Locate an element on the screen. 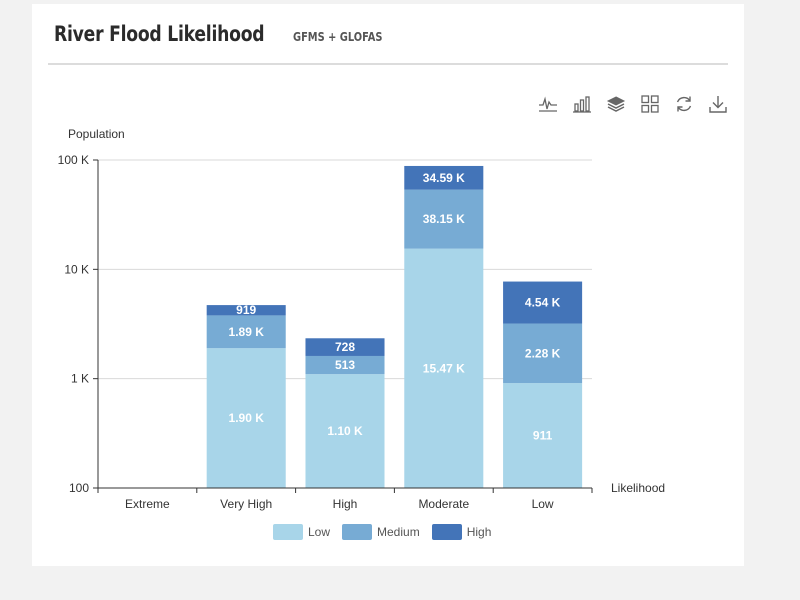 Image resolution: width=800 pixels, height=600 pixels. bar-value-label: 34.59 K is located at coordinates (444, 178).